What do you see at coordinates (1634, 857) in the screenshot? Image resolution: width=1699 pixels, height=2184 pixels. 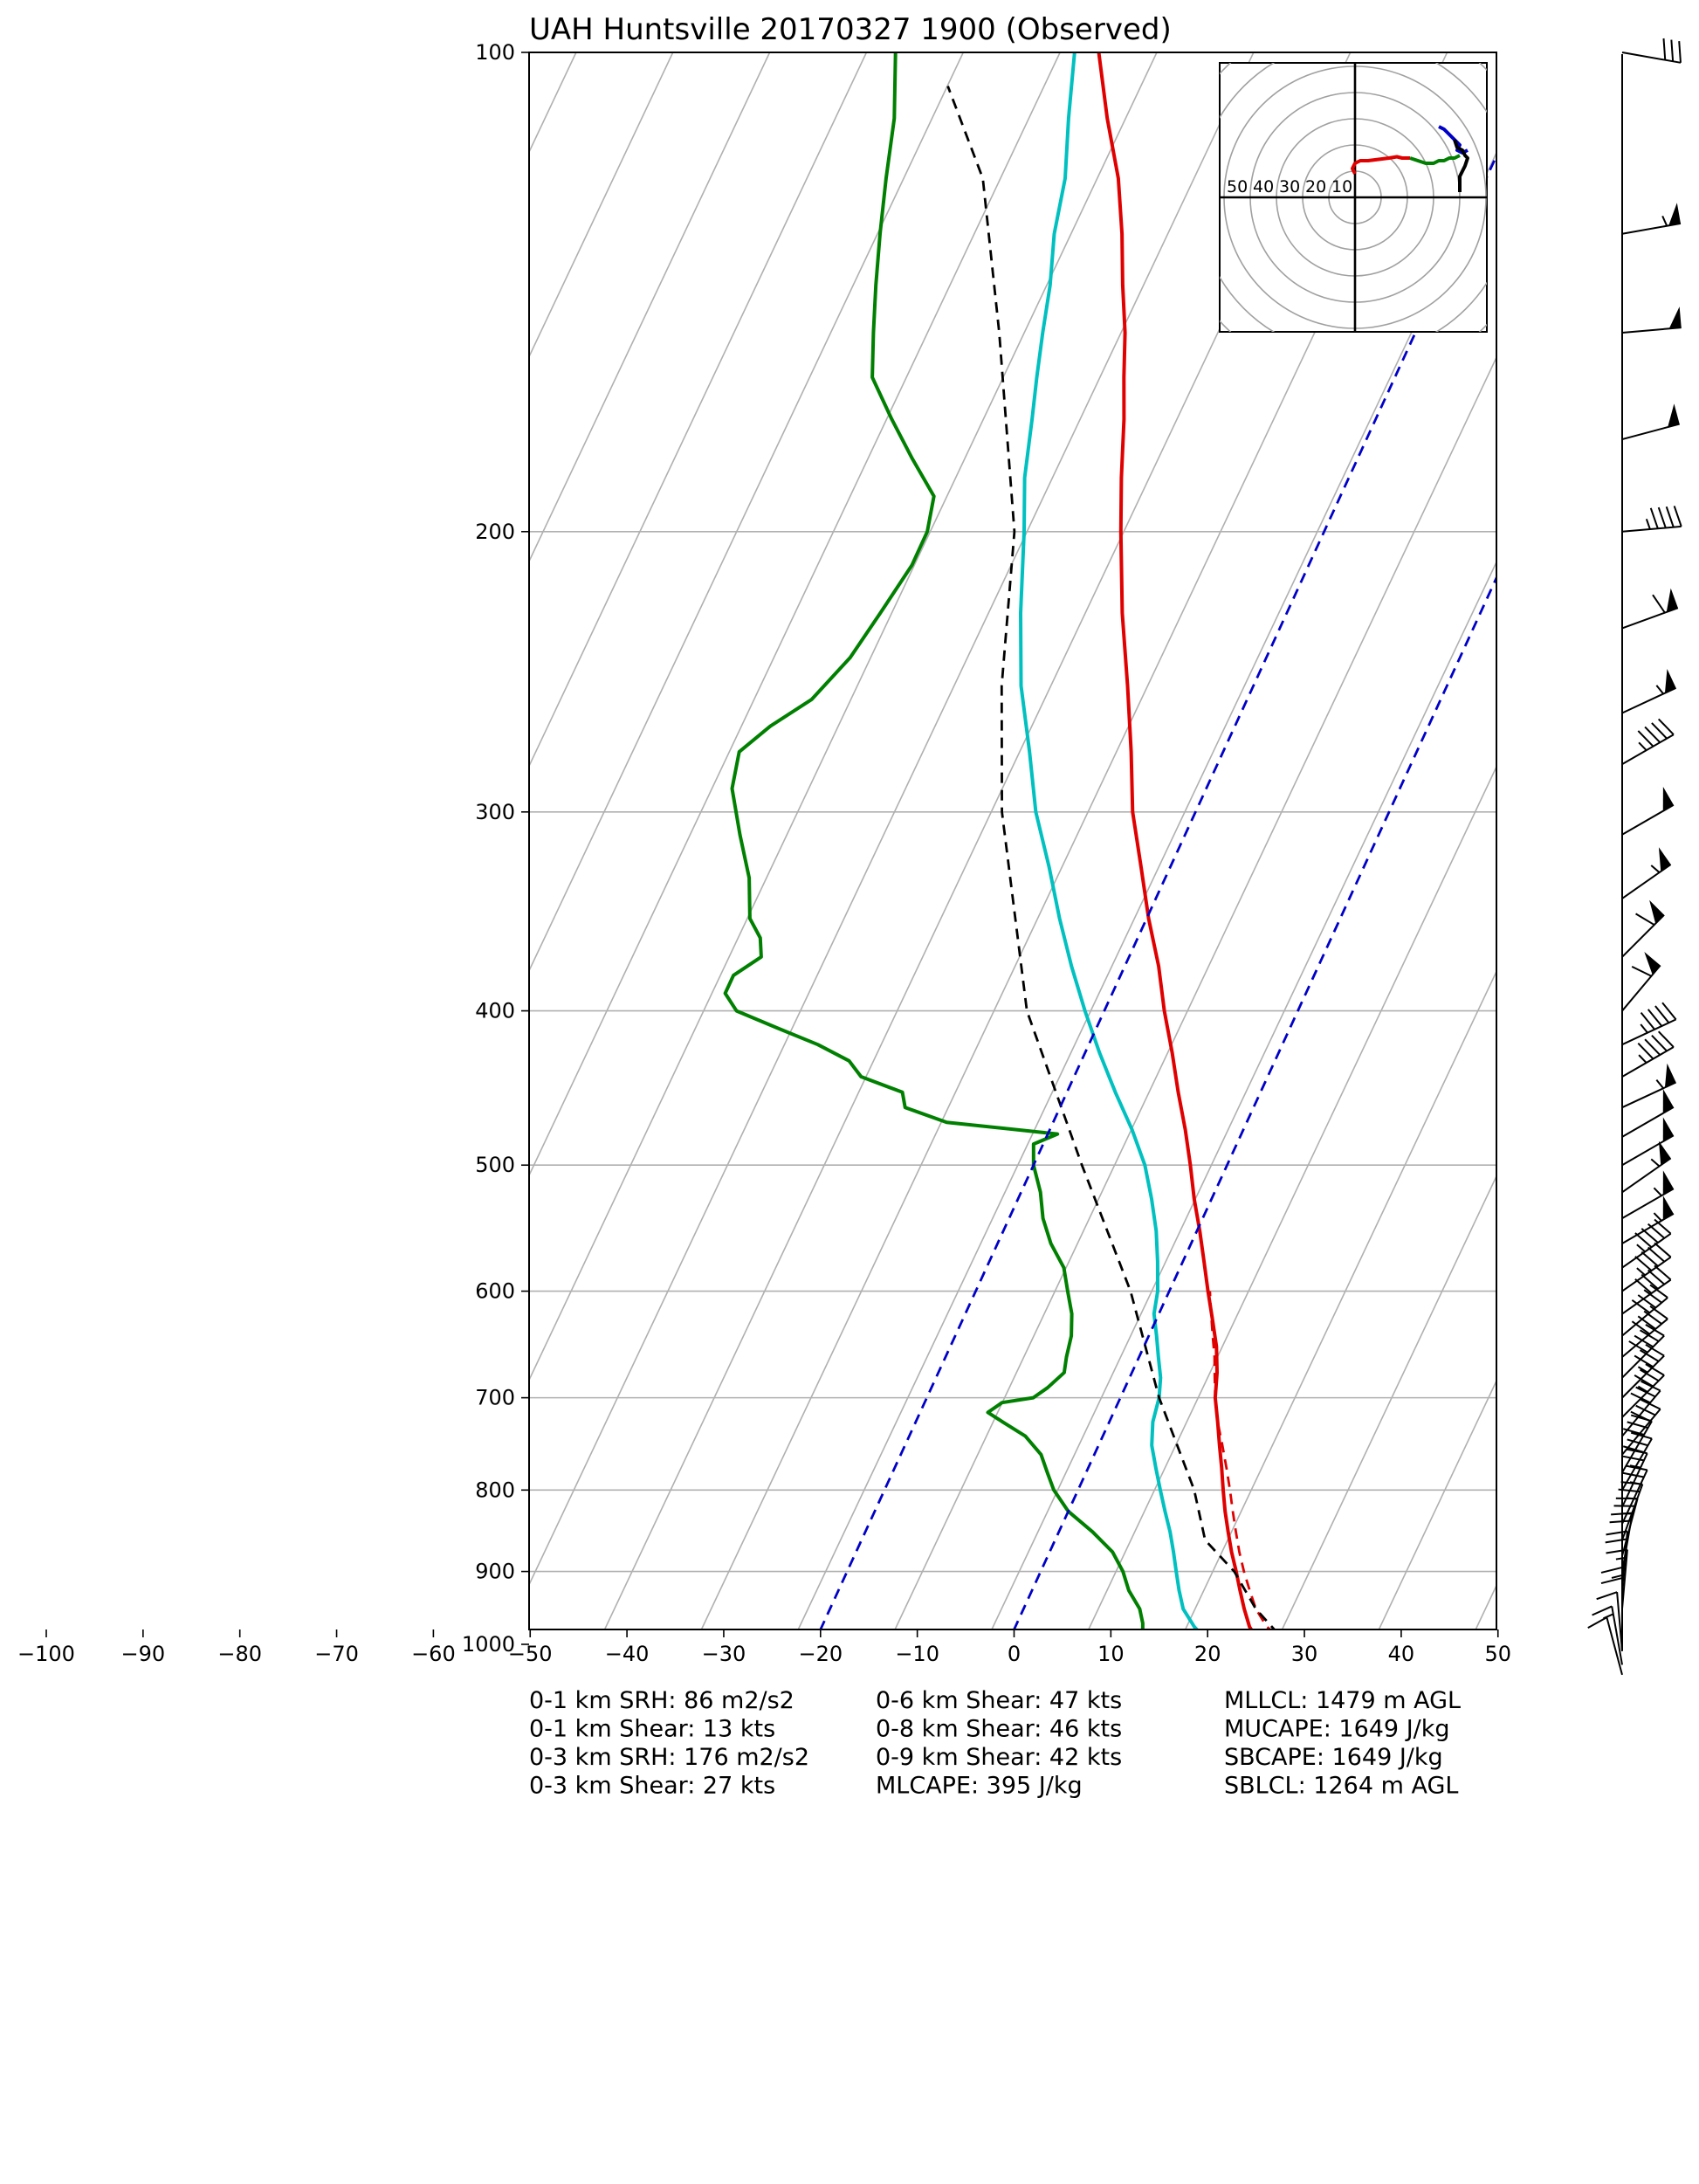 I see `wind-barbs` at bounding box center [1634, 857].